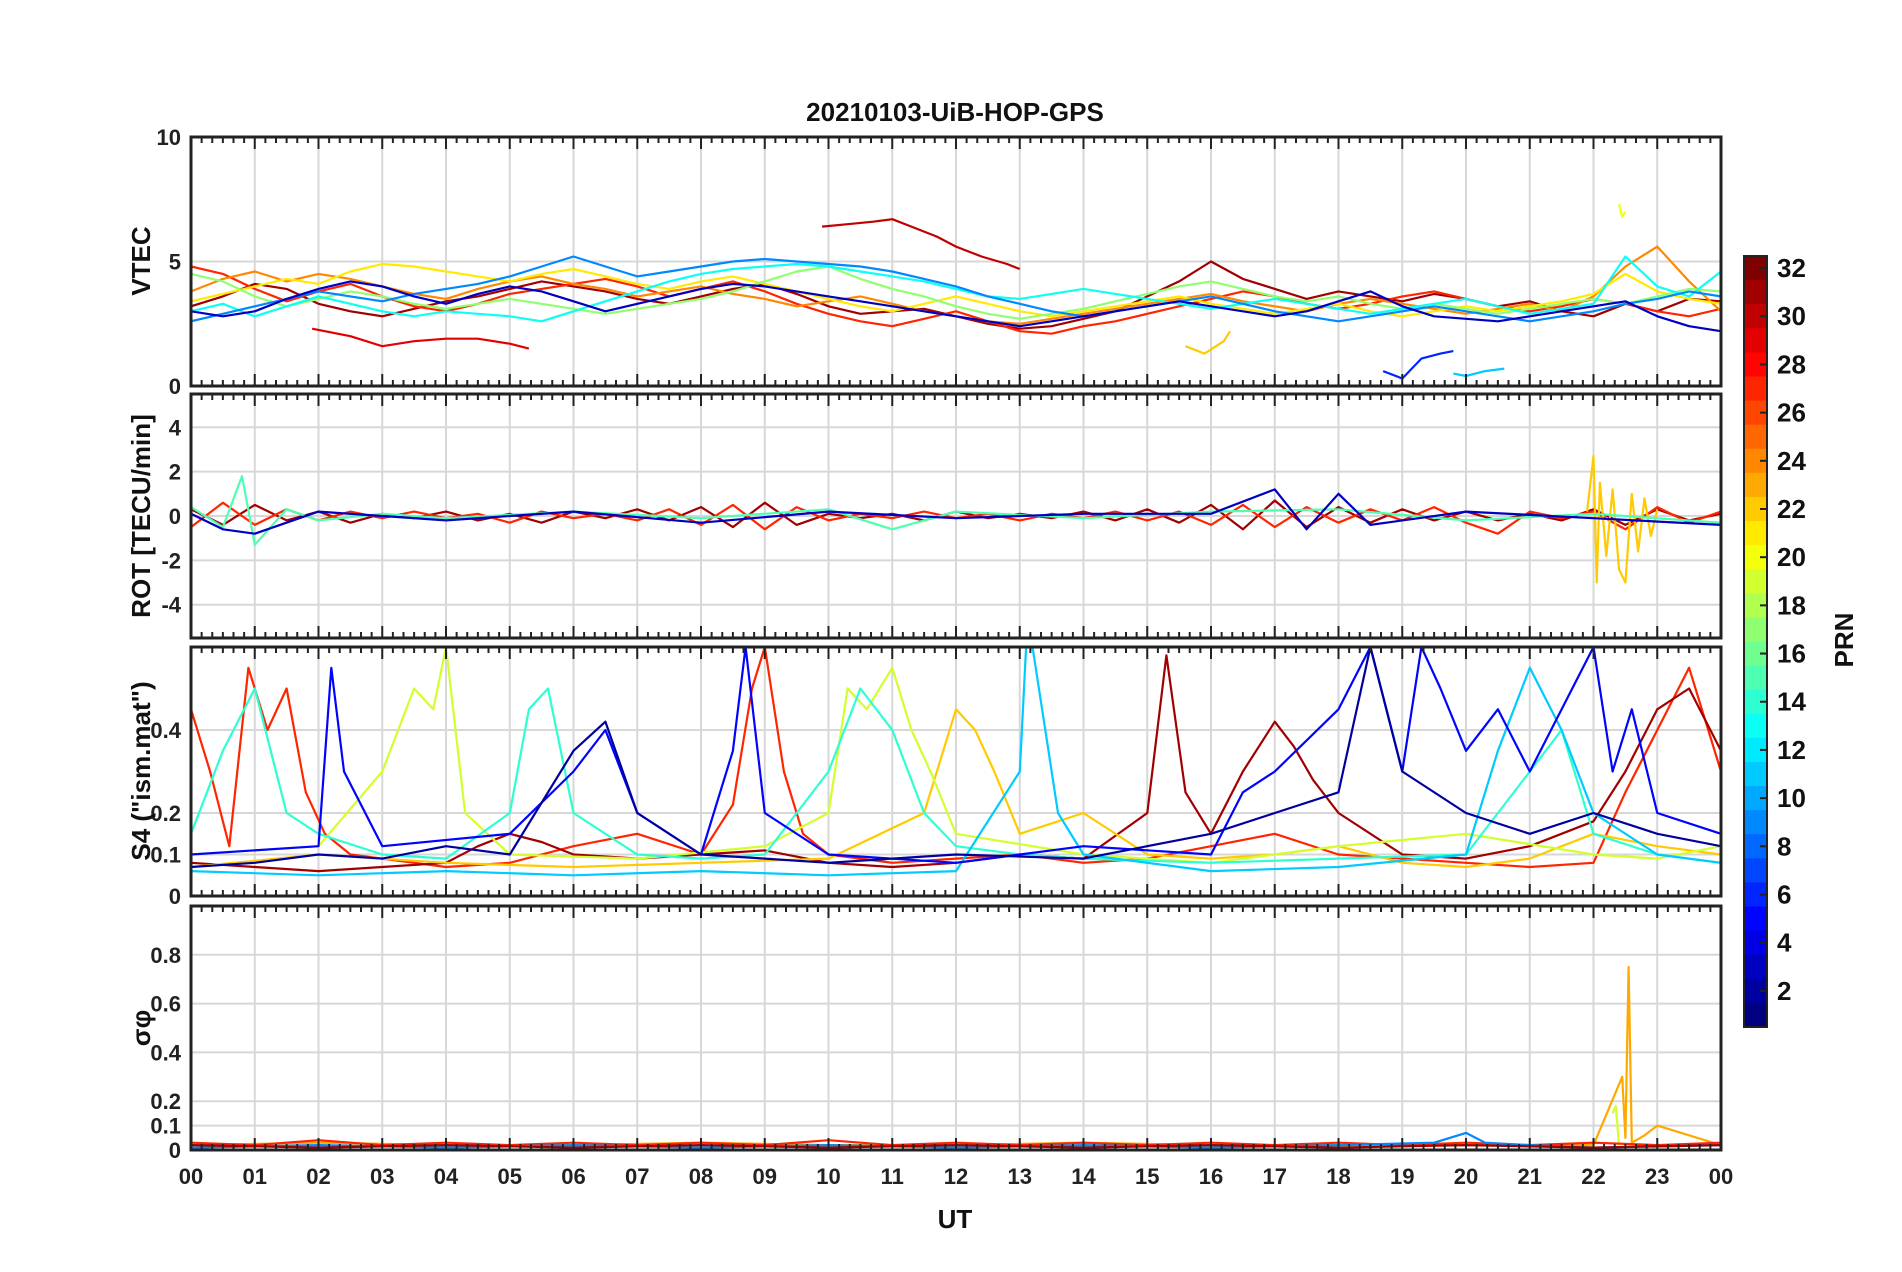 This screenshot has width=1902, height=1272. Describe the element at coordinates (955, 112) in the screenshot. I see `chart-title: 20210103-UiB-HOP-GPS` at that location.